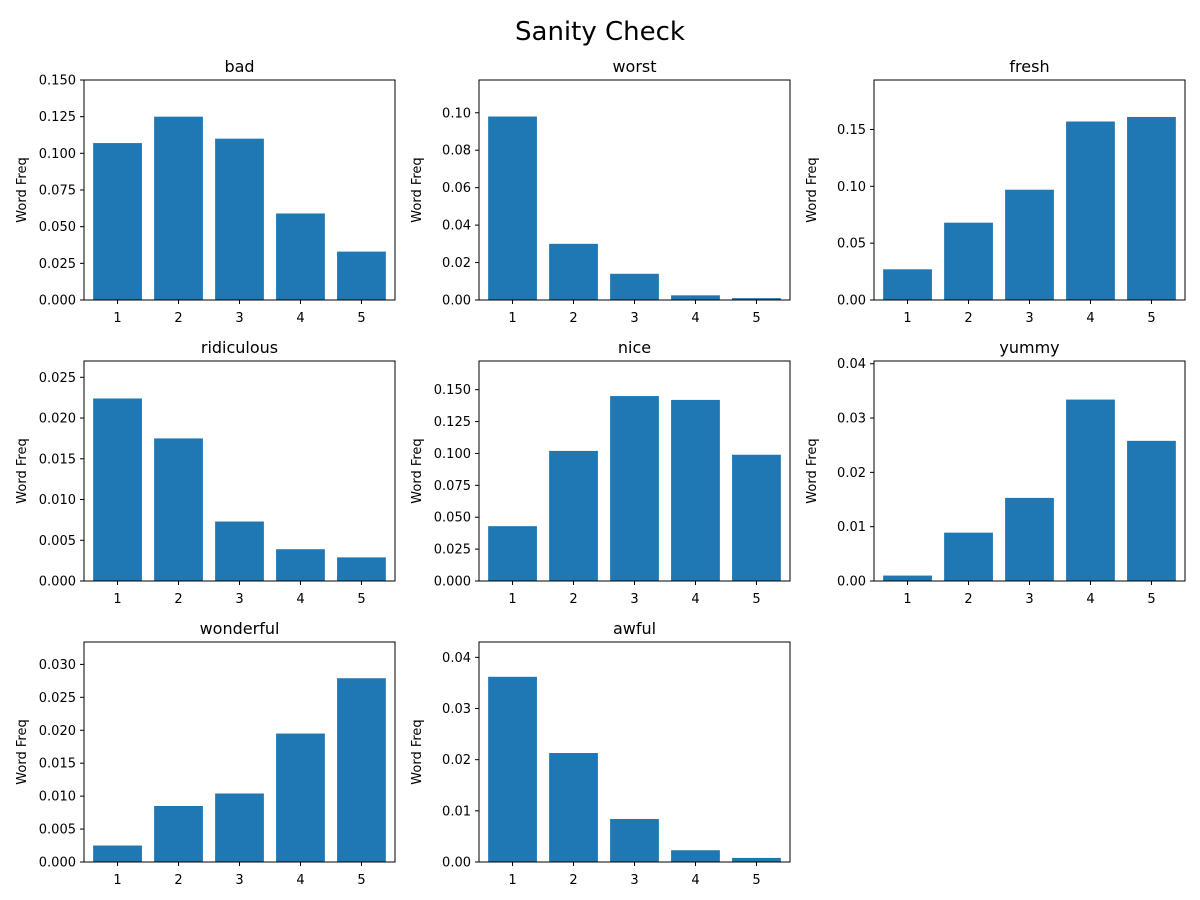  What do you see at coordinates (239, 347) in the screenshot?
I see `subplot-title: ridiculous` at bounding box center [239, 347].